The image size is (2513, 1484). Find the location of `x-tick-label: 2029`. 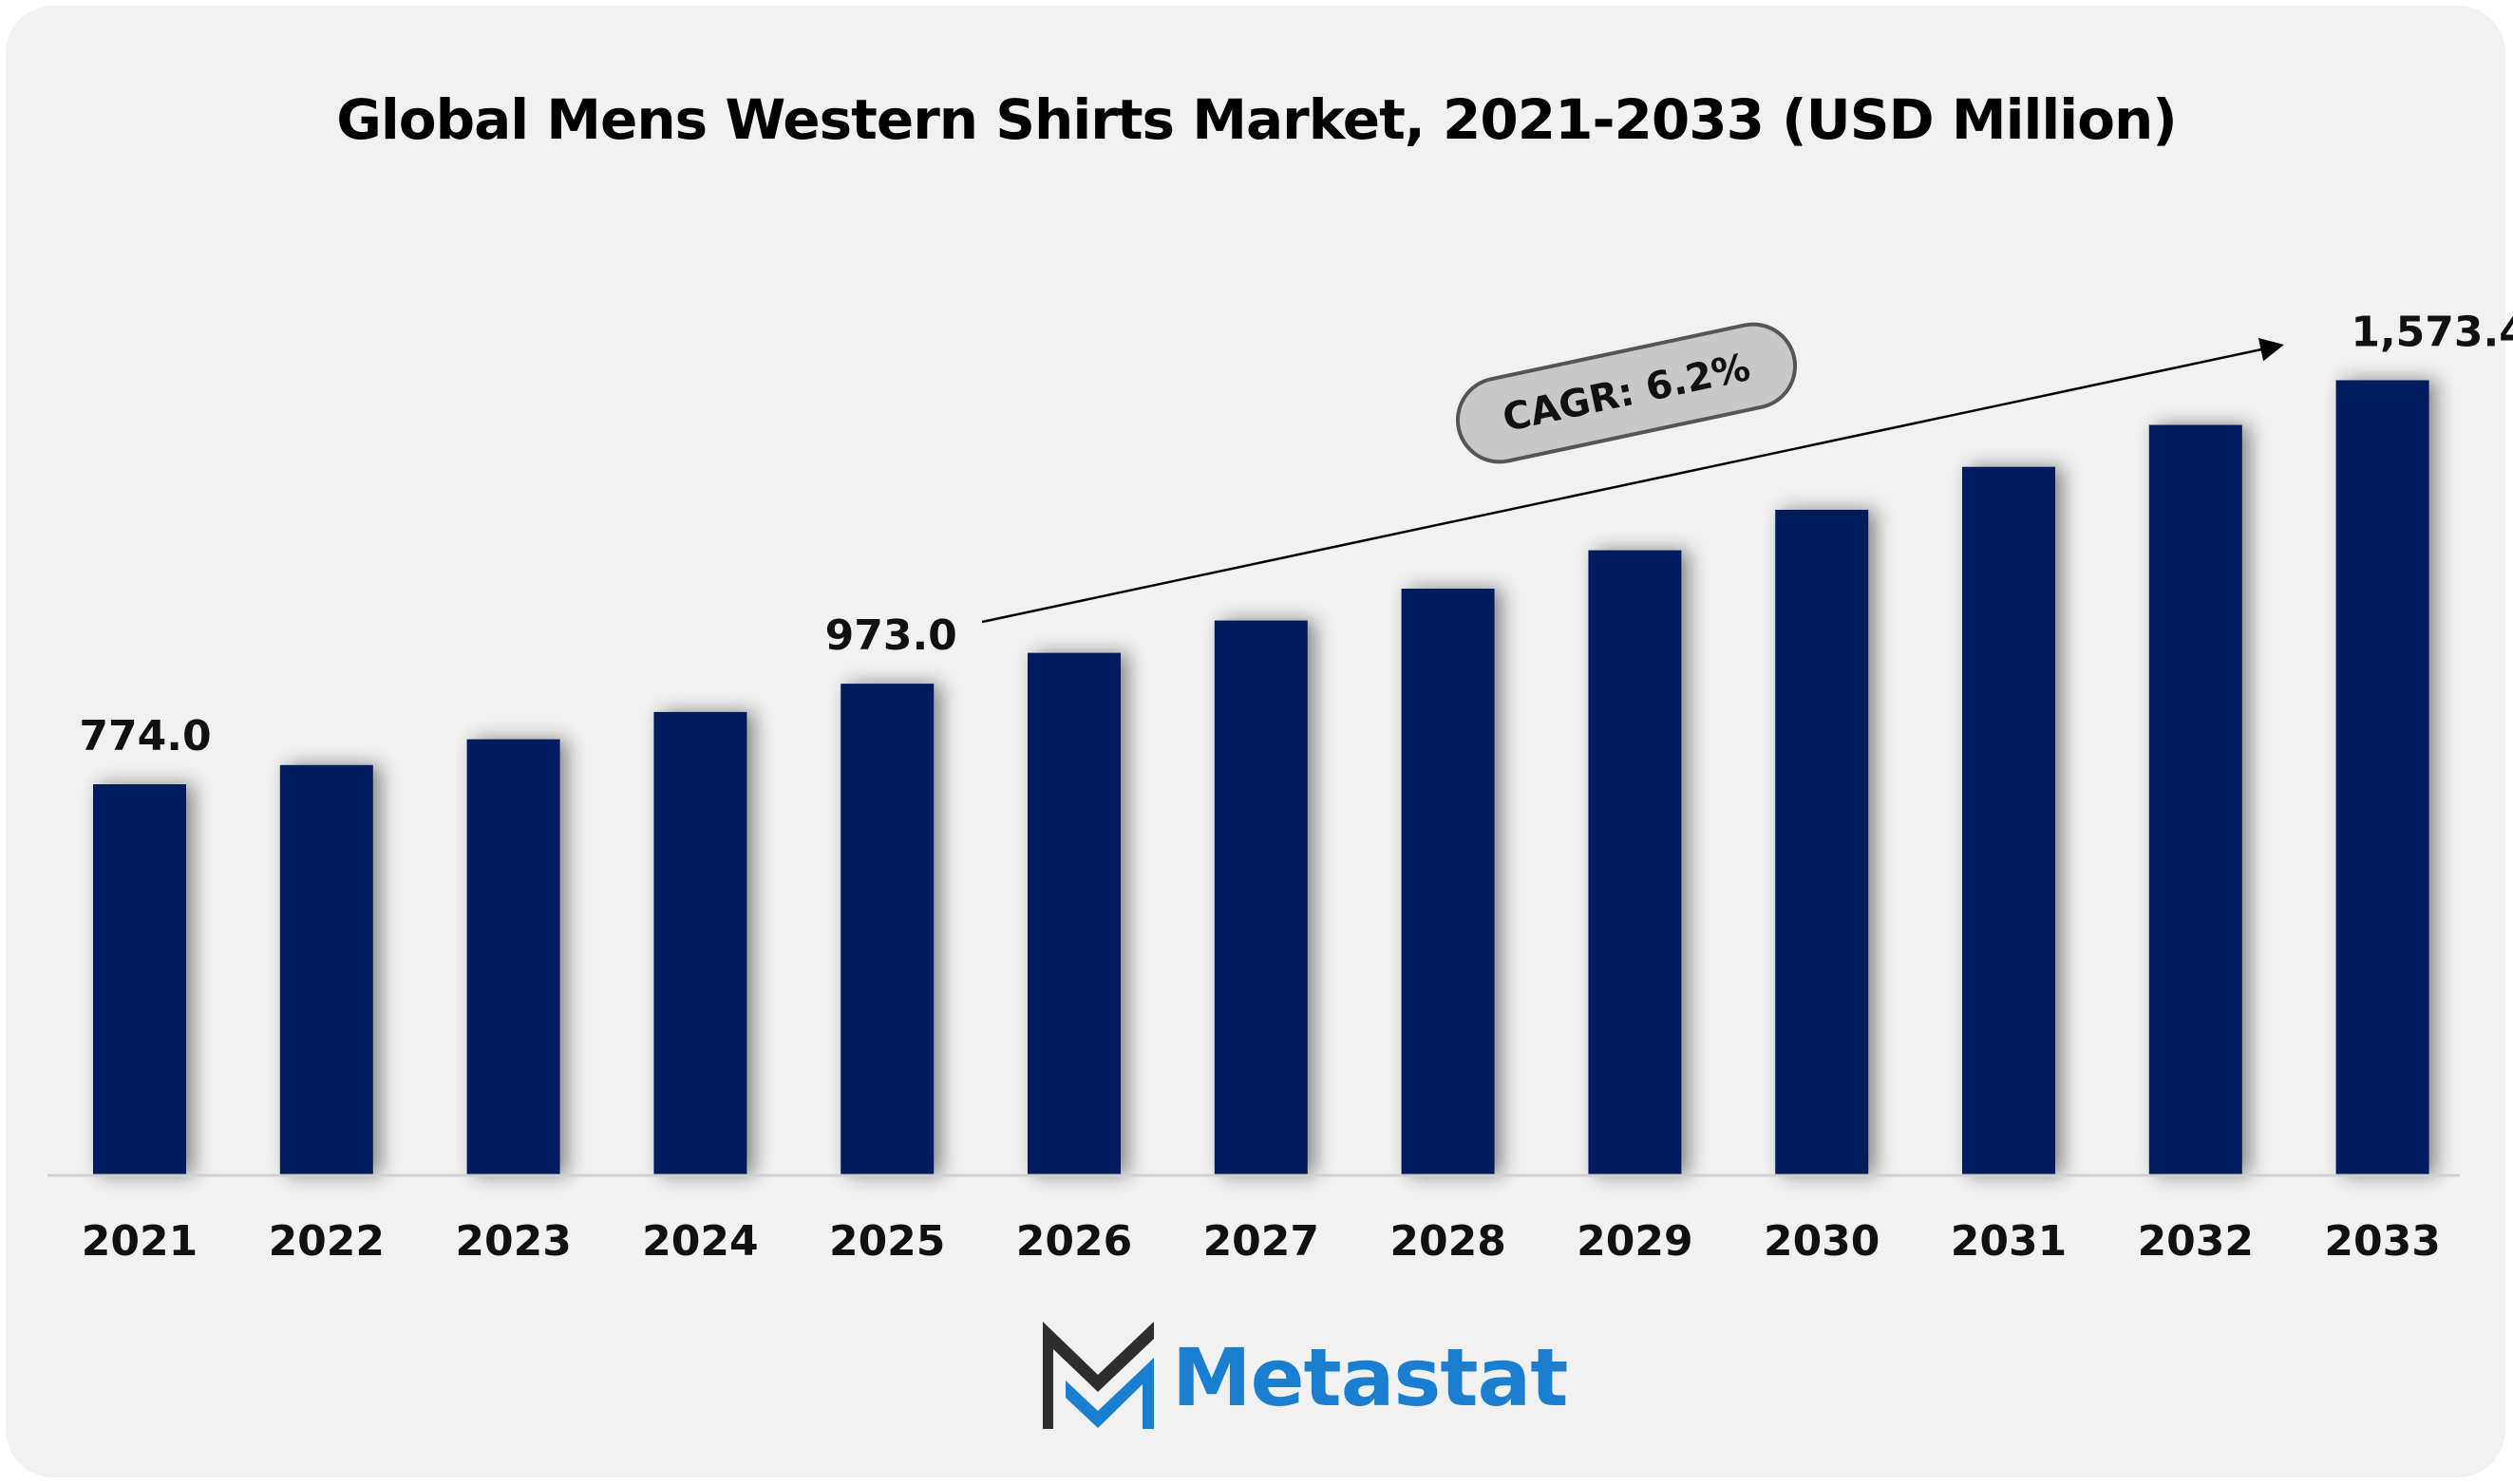

x-tick-label: 2029 is located at coordinates (1635, 1241).